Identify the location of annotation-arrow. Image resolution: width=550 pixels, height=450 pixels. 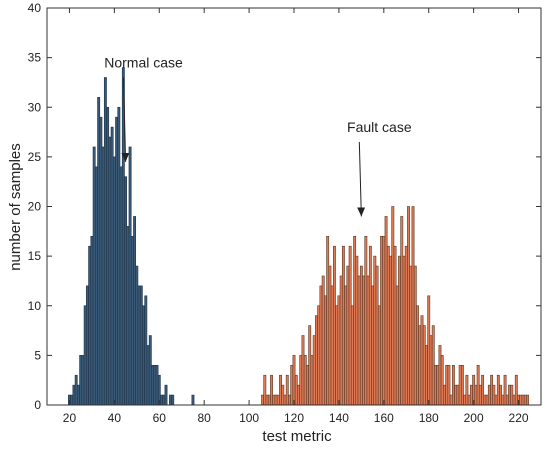
(125, 119).